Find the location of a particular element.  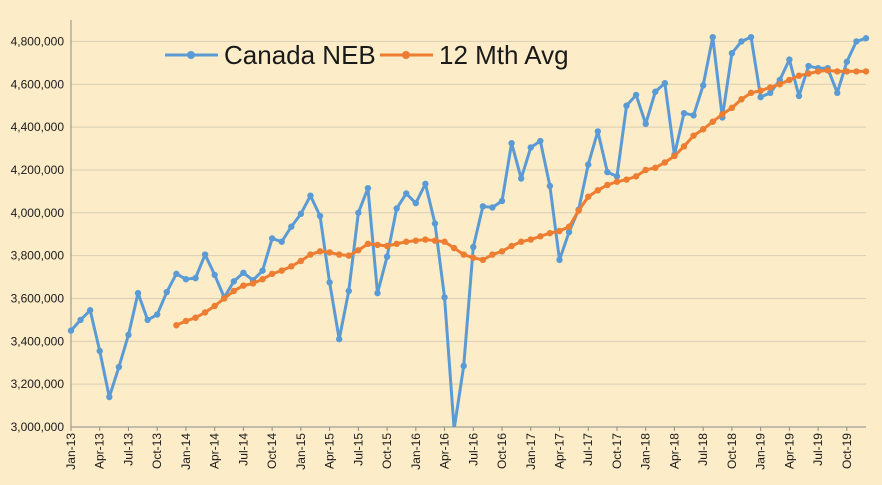

x-tick-label: Oct-16 is located at coordinates (502, 451).